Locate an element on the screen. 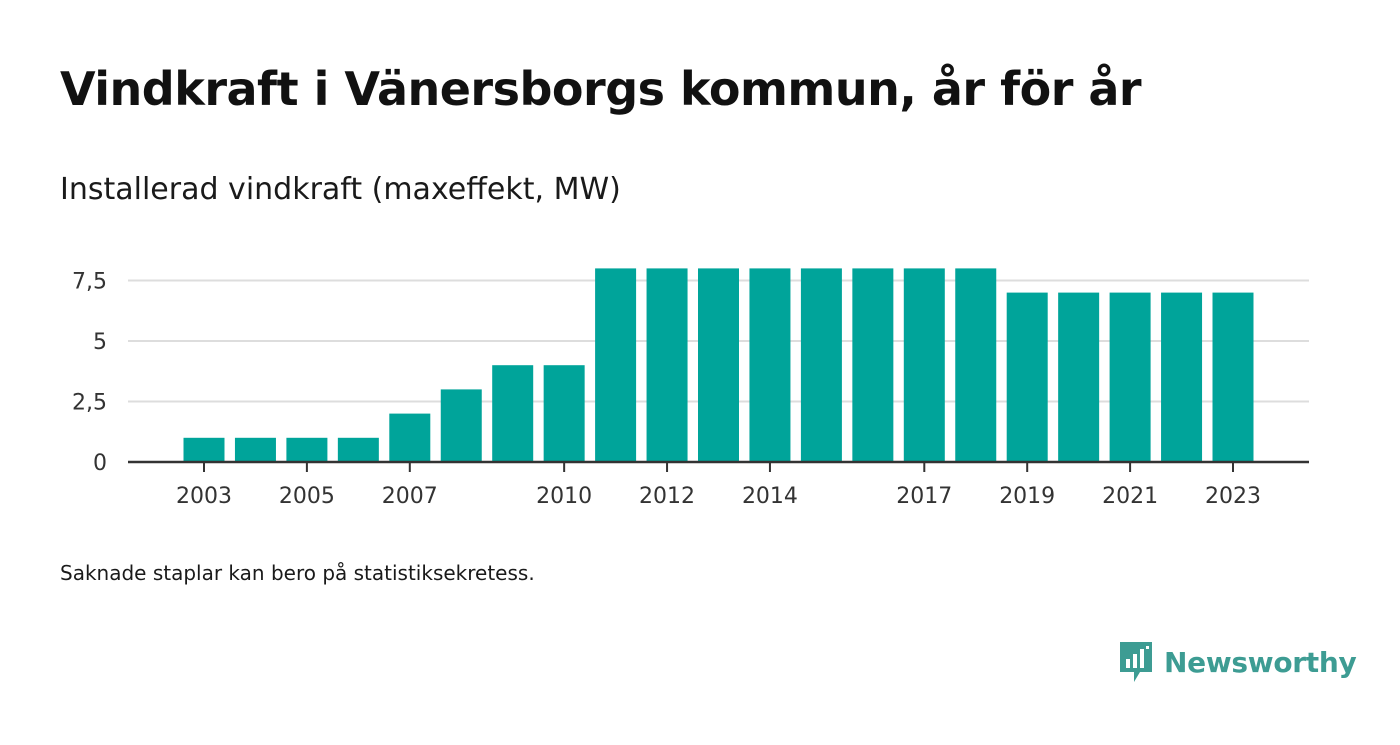 Image resolution: width=1400 pixels, height=745 pixels. bar-2017 is located at coordinates (924, 365).